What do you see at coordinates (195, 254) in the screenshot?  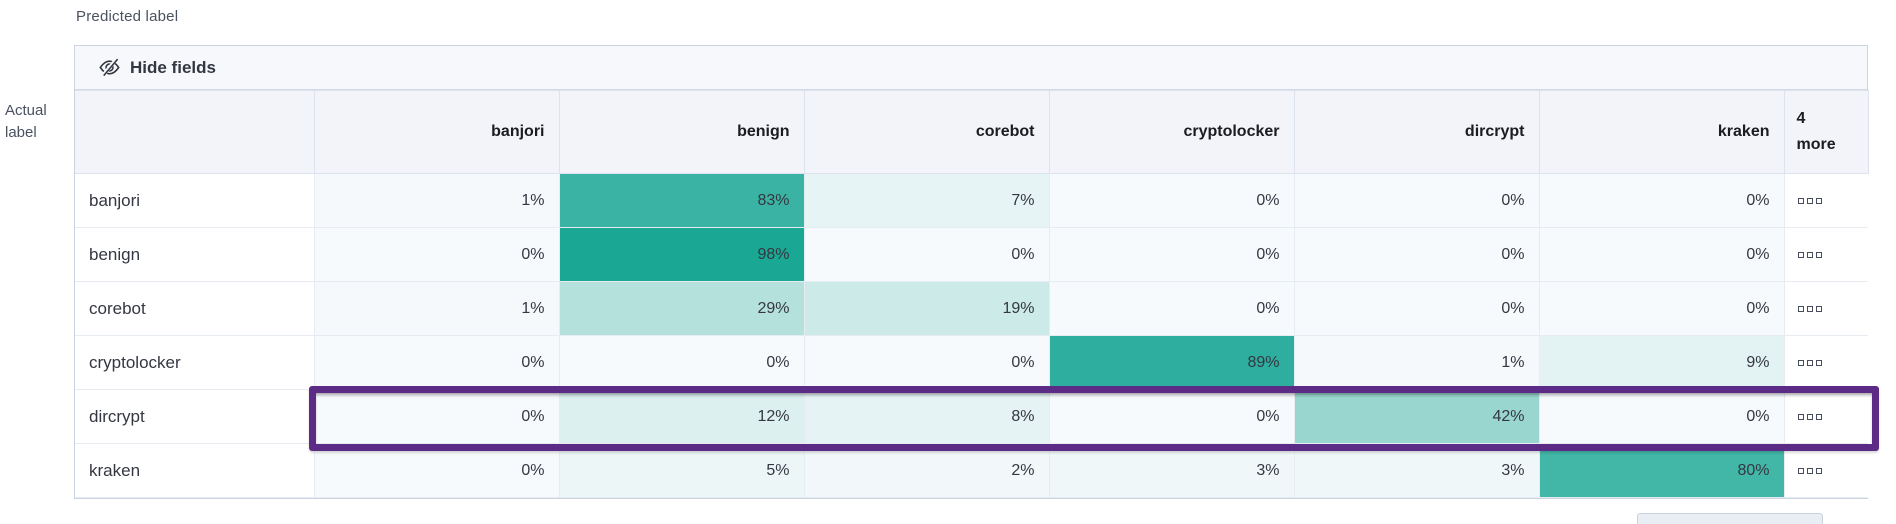 I see `row-label-benign: benign` at bounding box center [195, 254].